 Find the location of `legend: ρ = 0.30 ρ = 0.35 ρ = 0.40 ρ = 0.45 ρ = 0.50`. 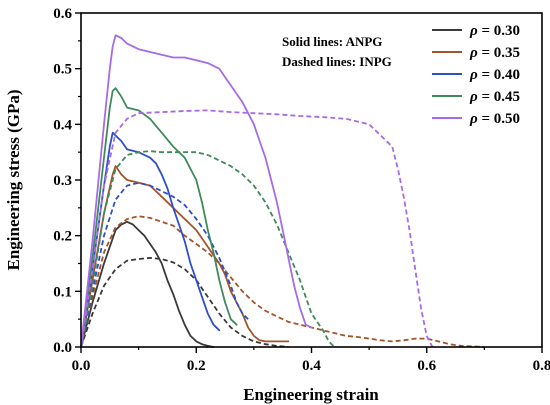

legend: ρ = 0.30 ρ = 0.35 ρ = 0.40 ρ = 0.45 ρ = 0.50 is located at coordinates (476, 75).